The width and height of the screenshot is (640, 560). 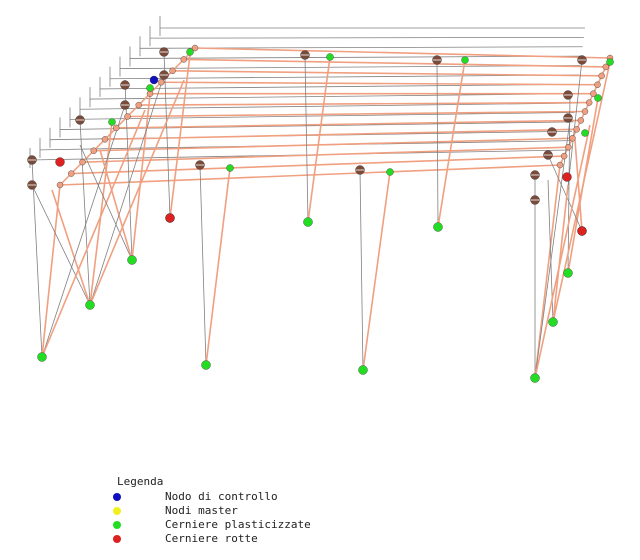 What do you see at coordinates (154, 80) in the screenshot?
I see `control-node` at bounding box center [154, 80].